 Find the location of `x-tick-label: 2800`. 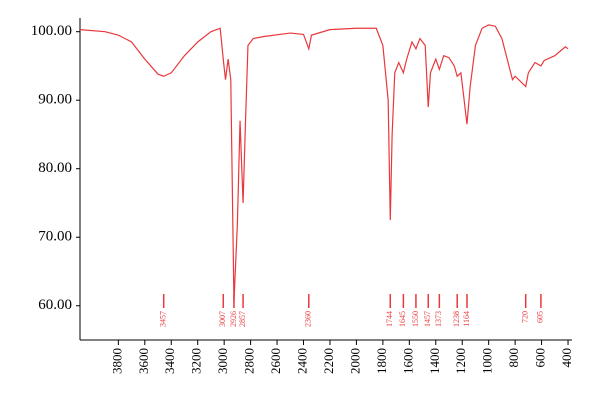

x-tick-label: 2800 is located at coordinates (249, 361).